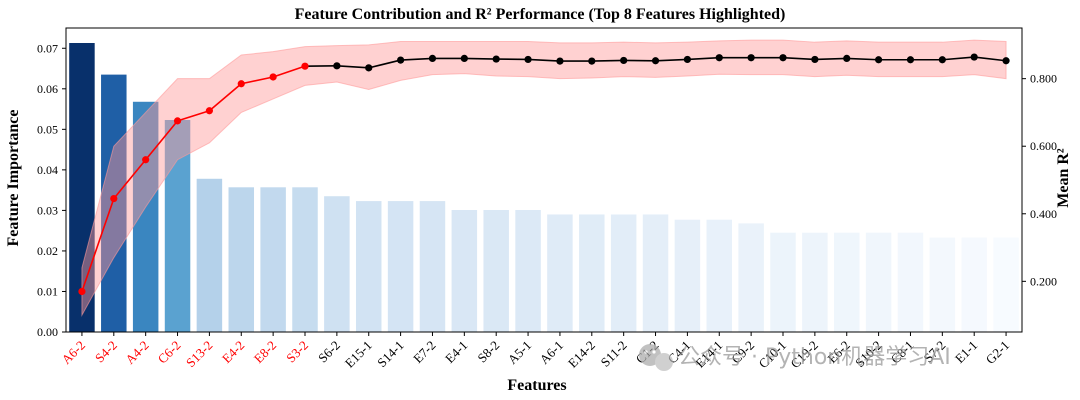 Image resolution: width=1080 pixels, height=400 pixels. I want to click on y-axis-title: Feature Importance, so click(13, 178).